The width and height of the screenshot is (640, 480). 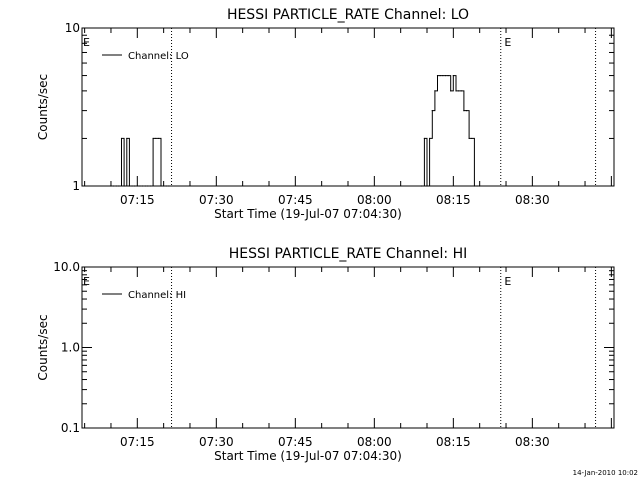 What do you see at coordinates (66, 267) in the screenshot?
I see `y-tick-label: 10.0` at bounding box center [66, 267].